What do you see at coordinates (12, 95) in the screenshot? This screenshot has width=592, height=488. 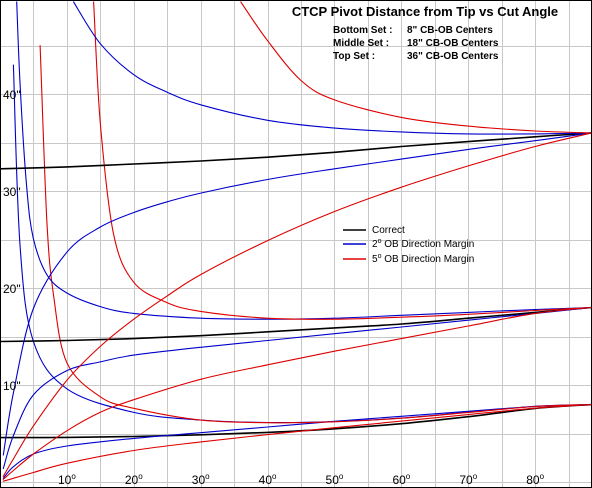 I see `y-tick-label: 40"` at bounding box center [12, 95].